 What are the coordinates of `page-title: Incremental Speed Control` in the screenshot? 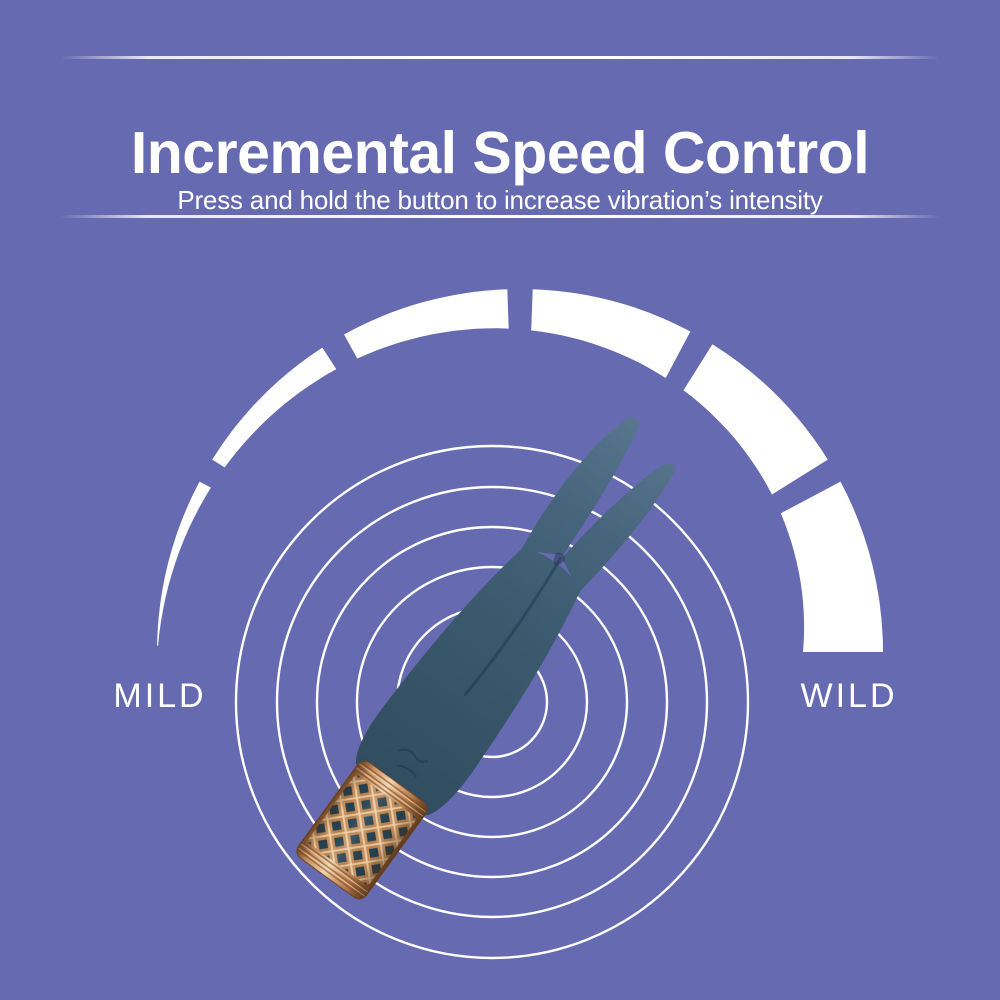 It's located at (500, 152).